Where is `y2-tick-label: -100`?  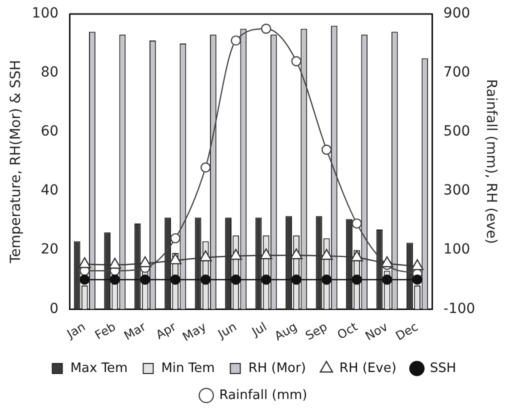
y2-tick-label: -100 is located at coordinates (459, 308).